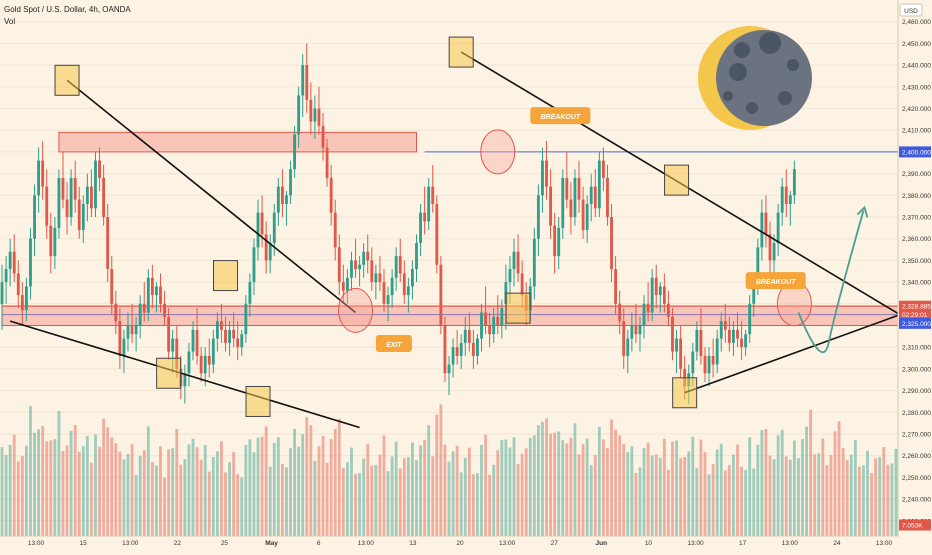 This screenshot has width=932, height=555. Describe the element at coordinates (211, 196) in the screenshot. I see `trendline` at that location.